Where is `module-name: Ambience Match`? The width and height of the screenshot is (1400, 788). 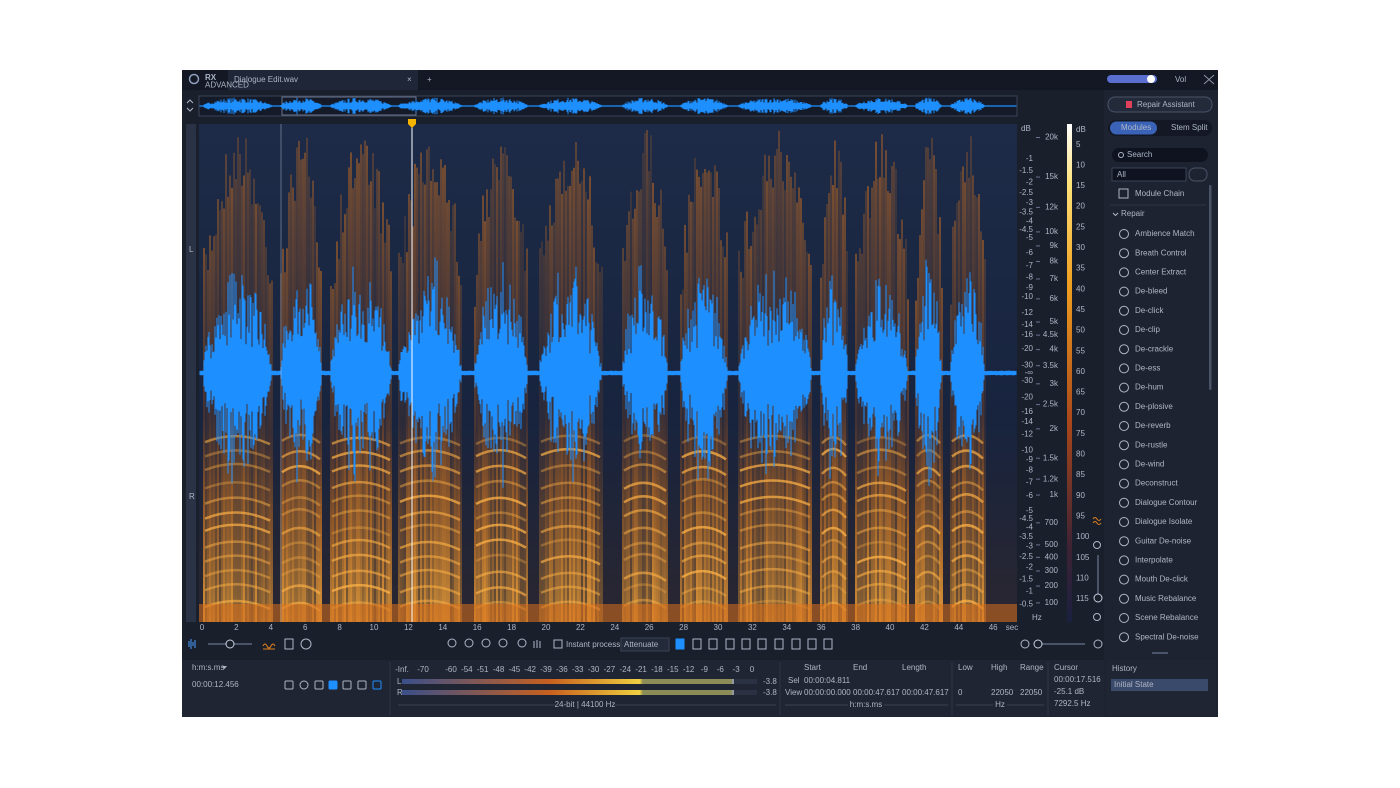
module-name: Ambience Match is located at coordinates (1165, 233).